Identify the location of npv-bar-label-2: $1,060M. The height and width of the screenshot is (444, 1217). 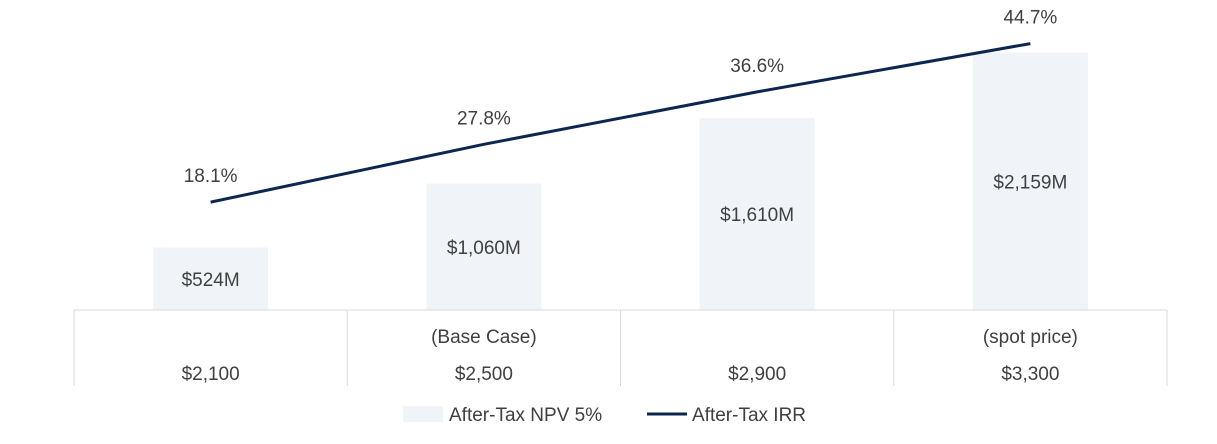
(484, 248).